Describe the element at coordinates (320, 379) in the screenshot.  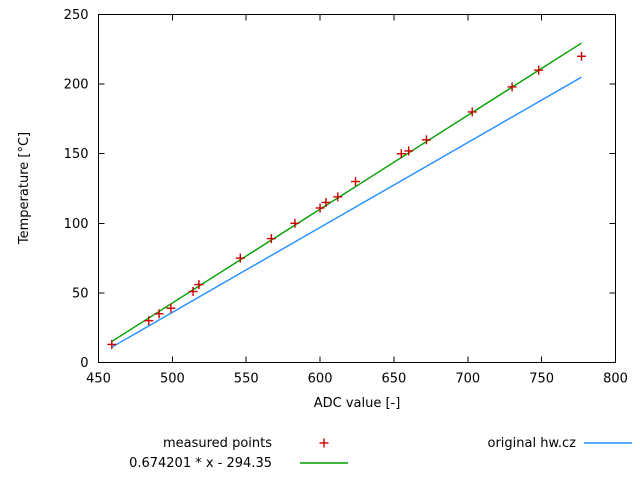
I see `x-tick-label: 600` at that location.